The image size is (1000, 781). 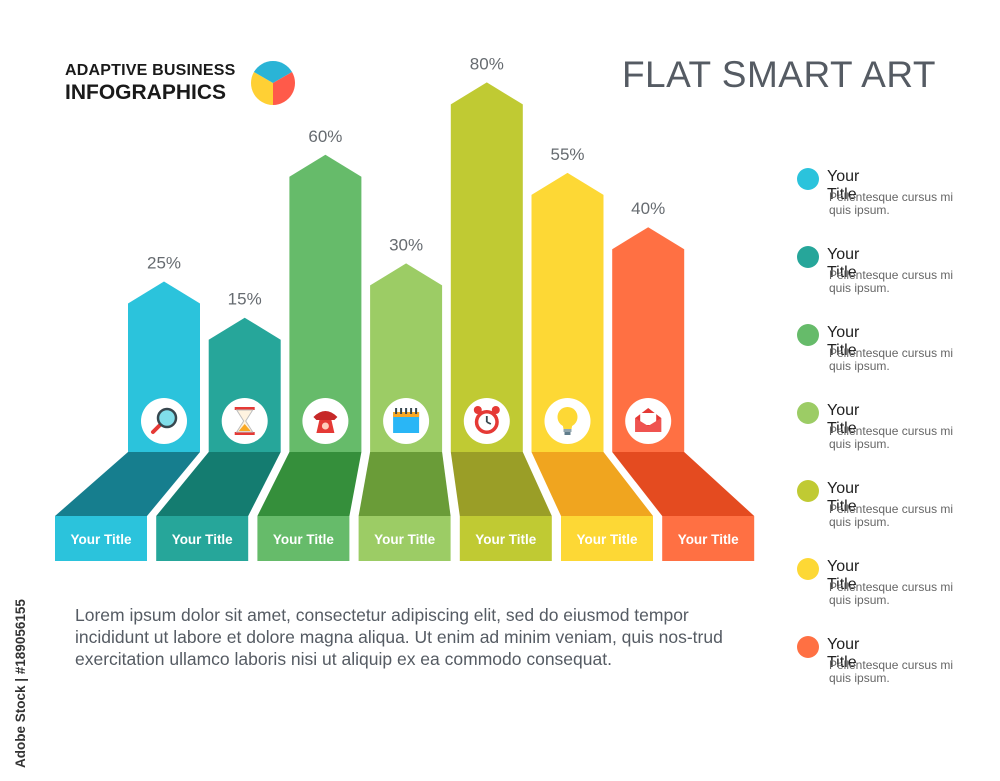 What do you see at coordinates (891, 281) in the screenshot?
I see `legend-desc-2: Pellentesque cursus mi quis ipsum.` at bounding box center [891, 281].